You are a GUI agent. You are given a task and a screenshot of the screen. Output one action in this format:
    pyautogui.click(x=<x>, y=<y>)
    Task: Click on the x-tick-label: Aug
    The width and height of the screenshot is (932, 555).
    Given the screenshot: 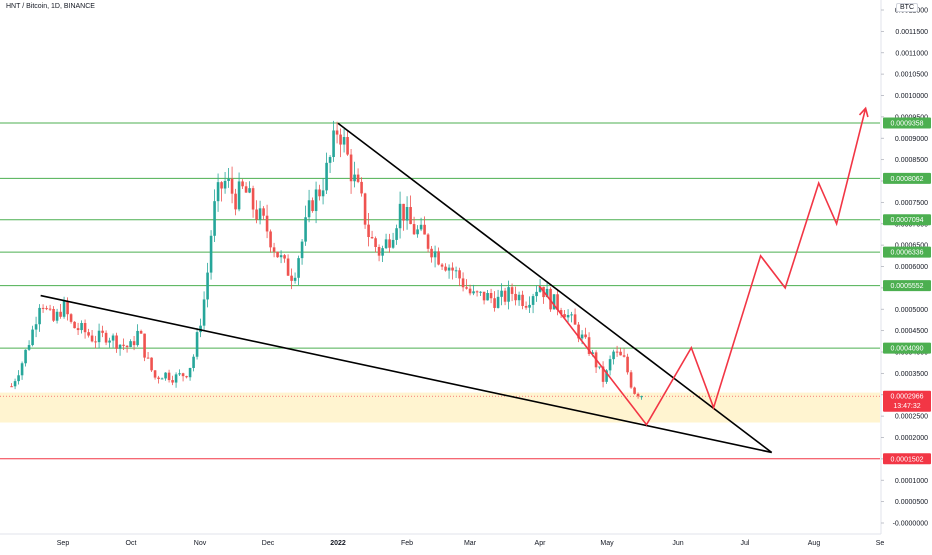 What is the action you would take?
    pyautogui.click(x=814, y=543)
    